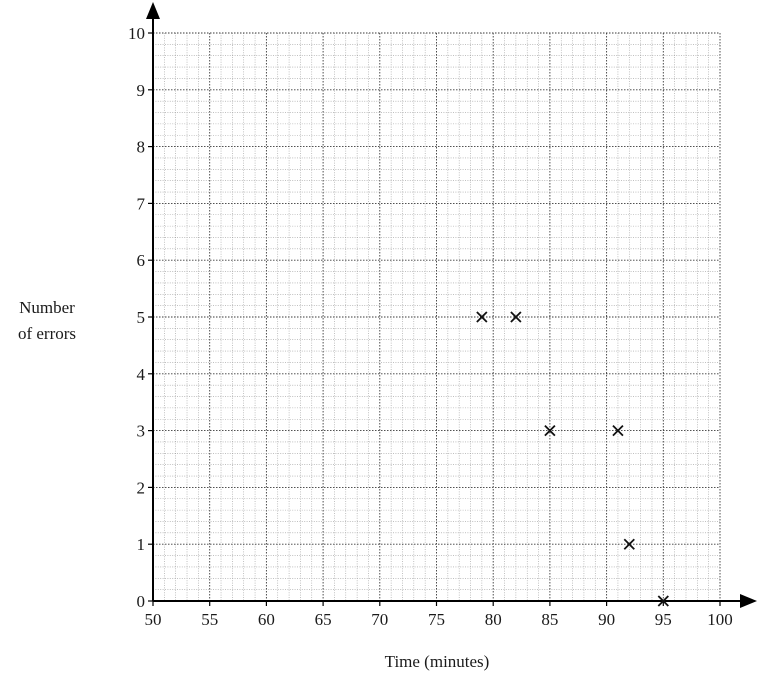 The height and width of the screenshot is (674, 757). I want to click on y-tick-label: 0, so click(141, 601).